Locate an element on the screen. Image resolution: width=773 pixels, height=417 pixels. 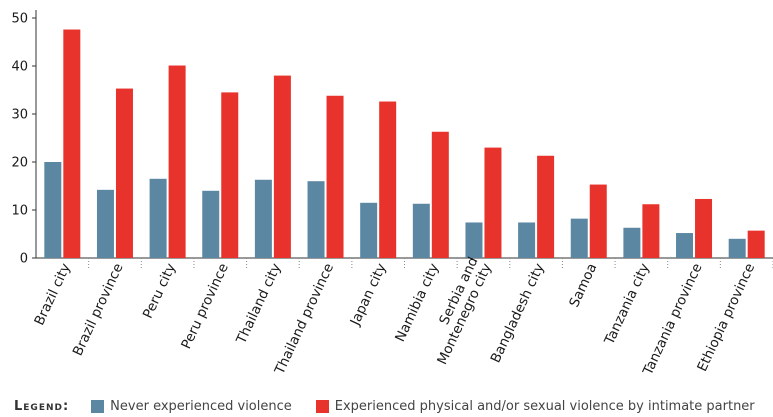
x-category-label: Ethiopia province is located at coordinates (726, 317).